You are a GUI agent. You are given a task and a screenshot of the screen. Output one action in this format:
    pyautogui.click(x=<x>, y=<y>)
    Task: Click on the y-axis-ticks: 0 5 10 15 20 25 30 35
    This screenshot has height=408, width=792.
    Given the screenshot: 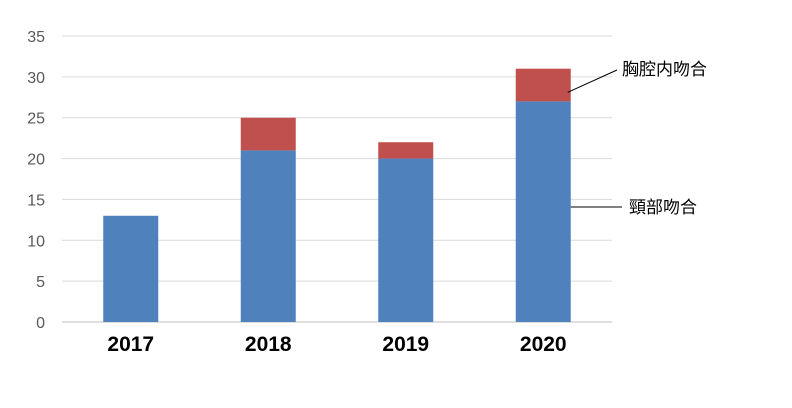 What is the action you would take?
    pyautogui.click(x=36, y=180)
    